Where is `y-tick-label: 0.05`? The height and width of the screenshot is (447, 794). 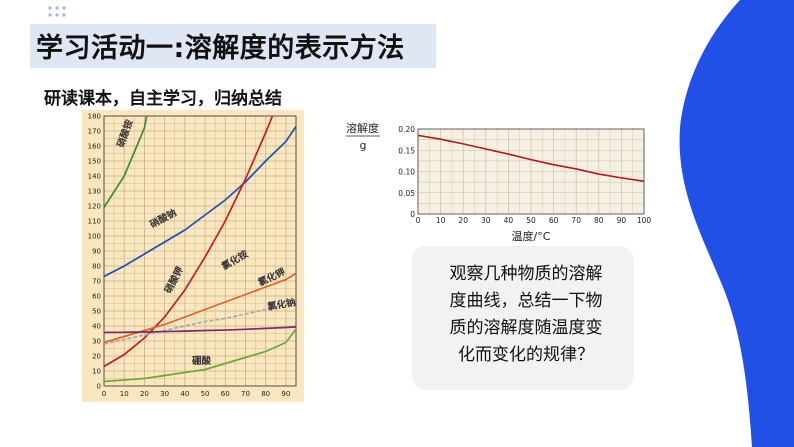 y-tick-label: 0.05 is located at coordinates (406, 193).